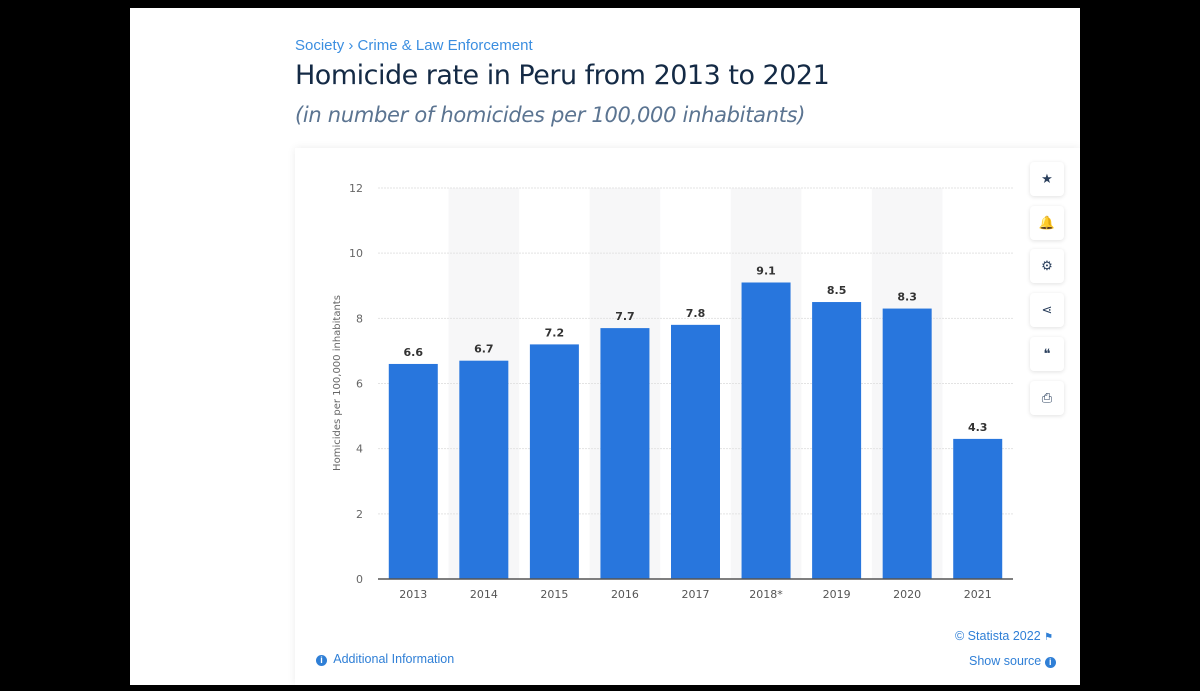 The width and height of the screenshot is (1200, 691). I want to click on page-title: Homicide rate in Peru from 2013 to 2021, so click(562, 75).